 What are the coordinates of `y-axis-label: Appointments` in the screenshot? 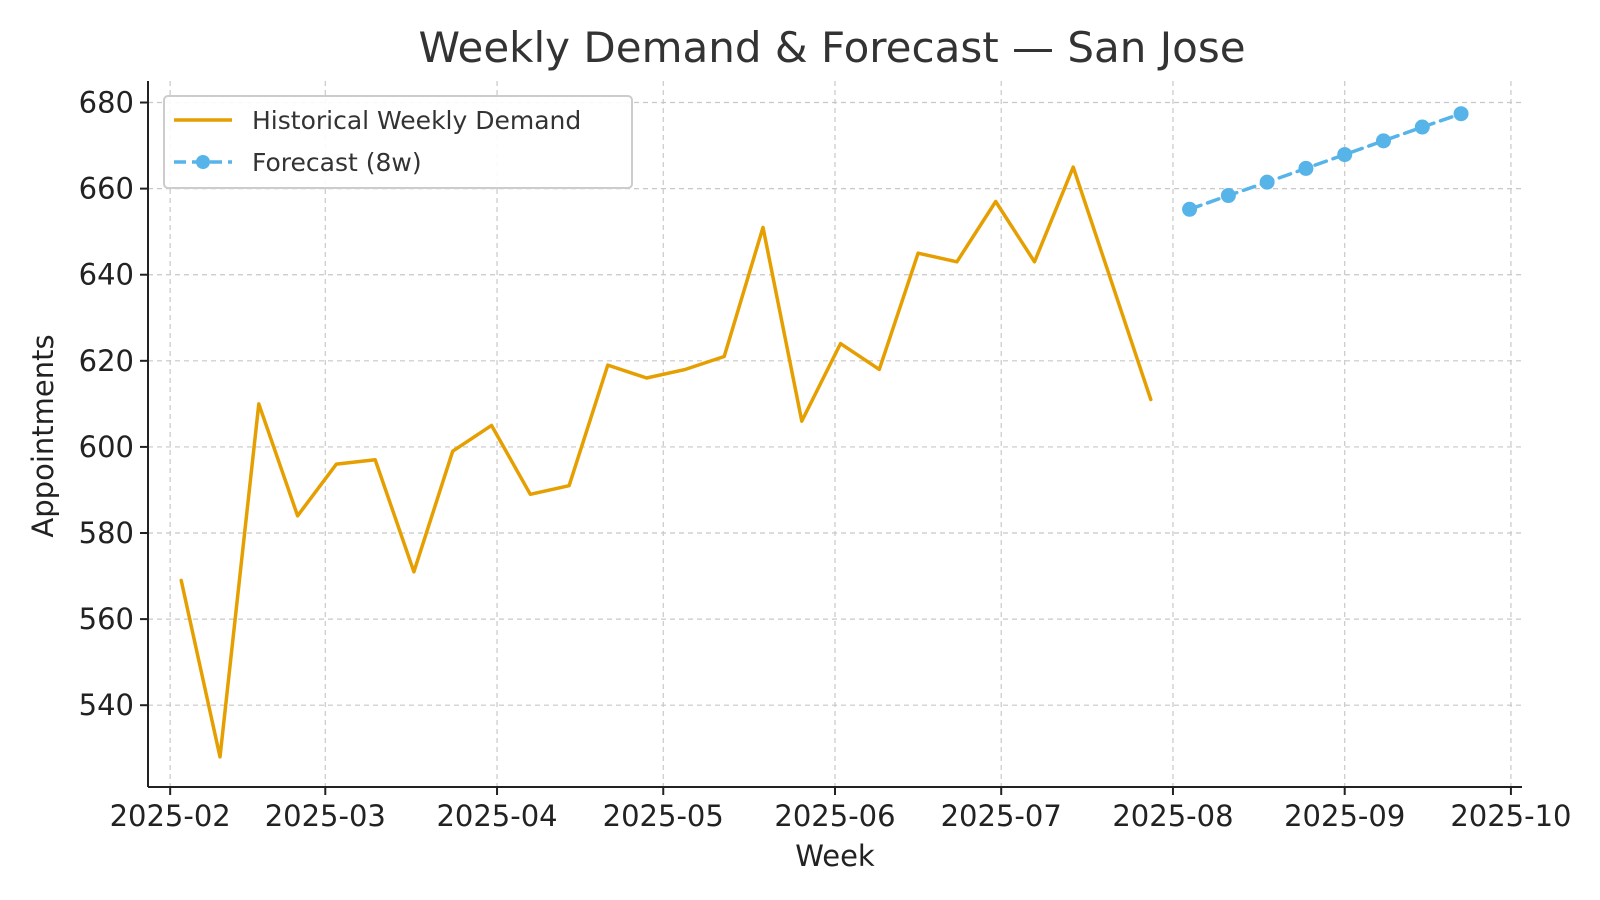 It's located at (43, 435).